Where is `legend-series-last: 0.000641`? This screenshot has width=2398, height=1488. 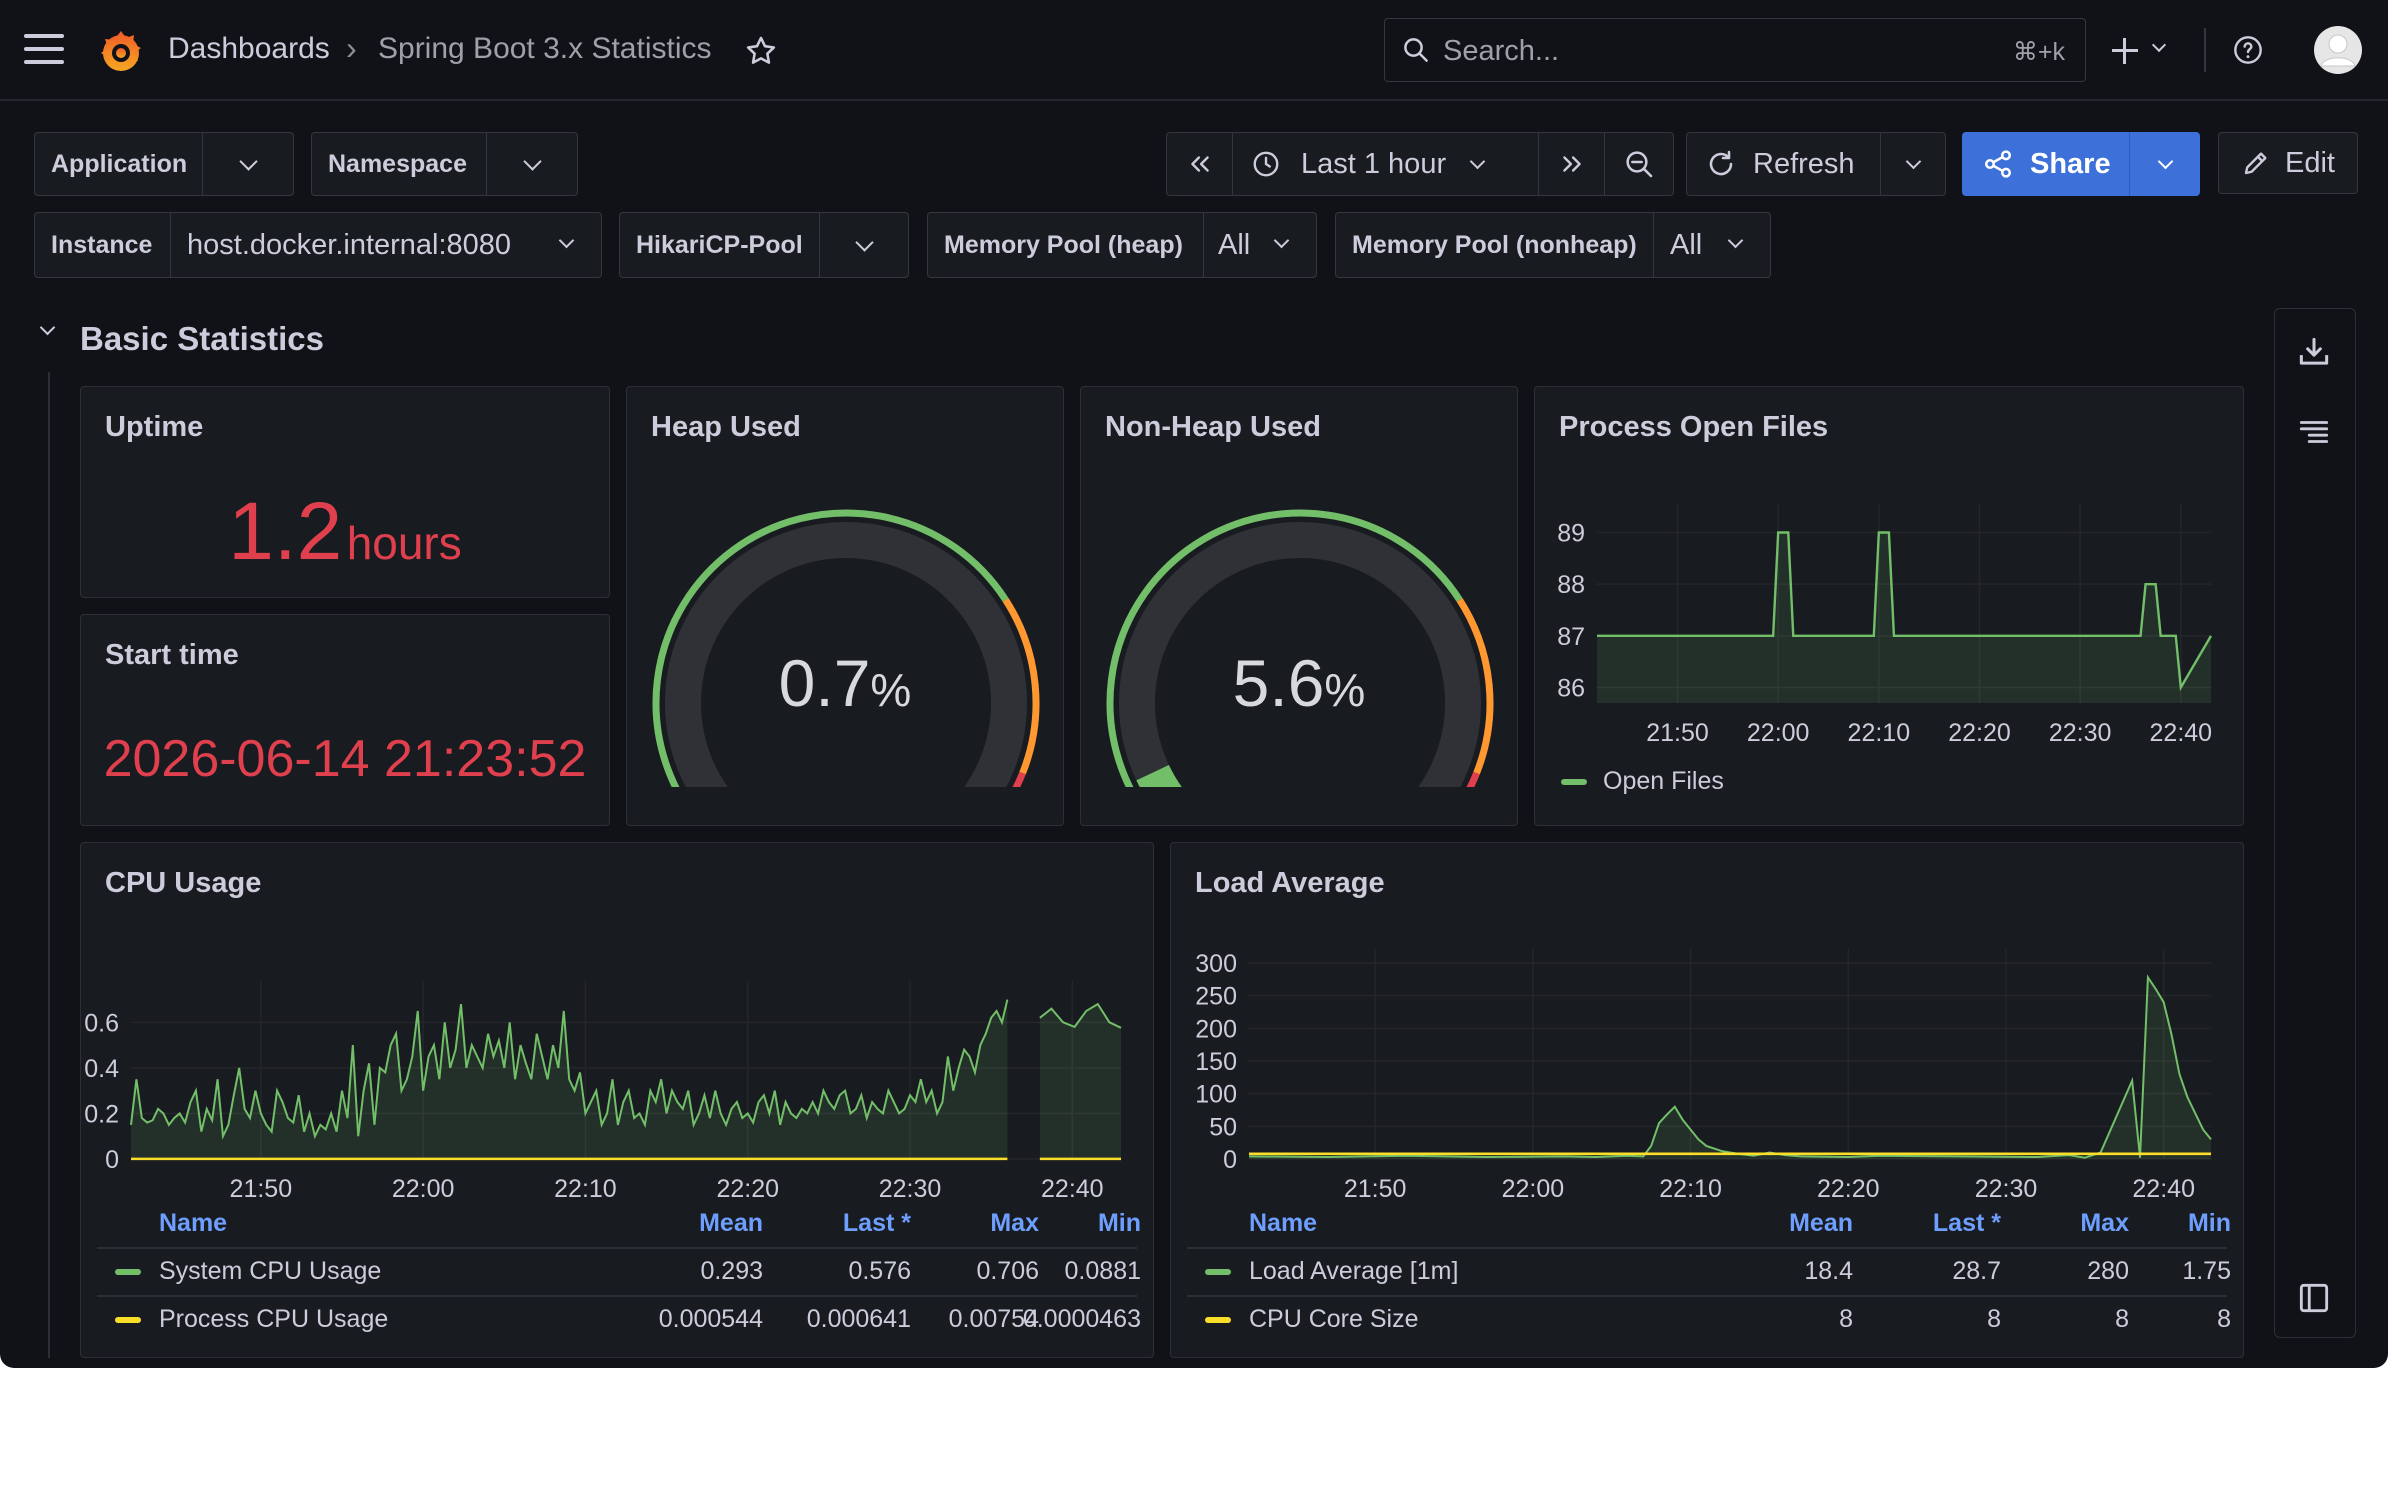
legend-series-last: 0.000641 is located at coordinates (858, 1319).